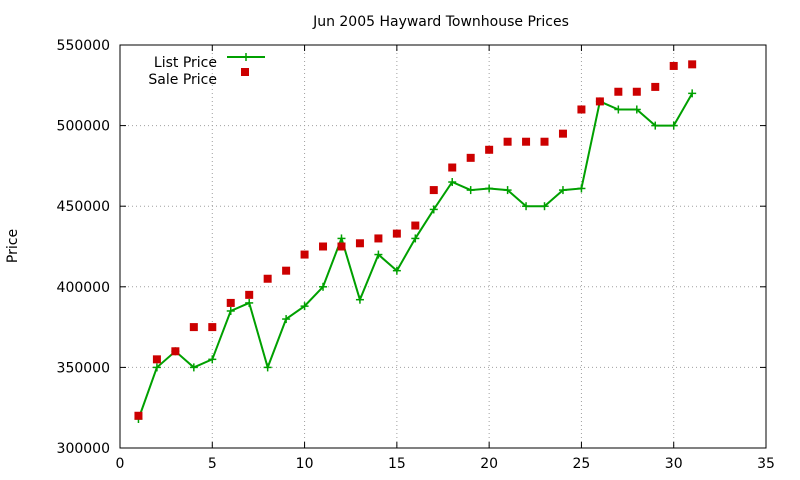 The height and width of the screenshot is (480, 800). Describe the element at coordinates (13, 246) in the screenshot. I see `y-axis-label: Price` at that location.